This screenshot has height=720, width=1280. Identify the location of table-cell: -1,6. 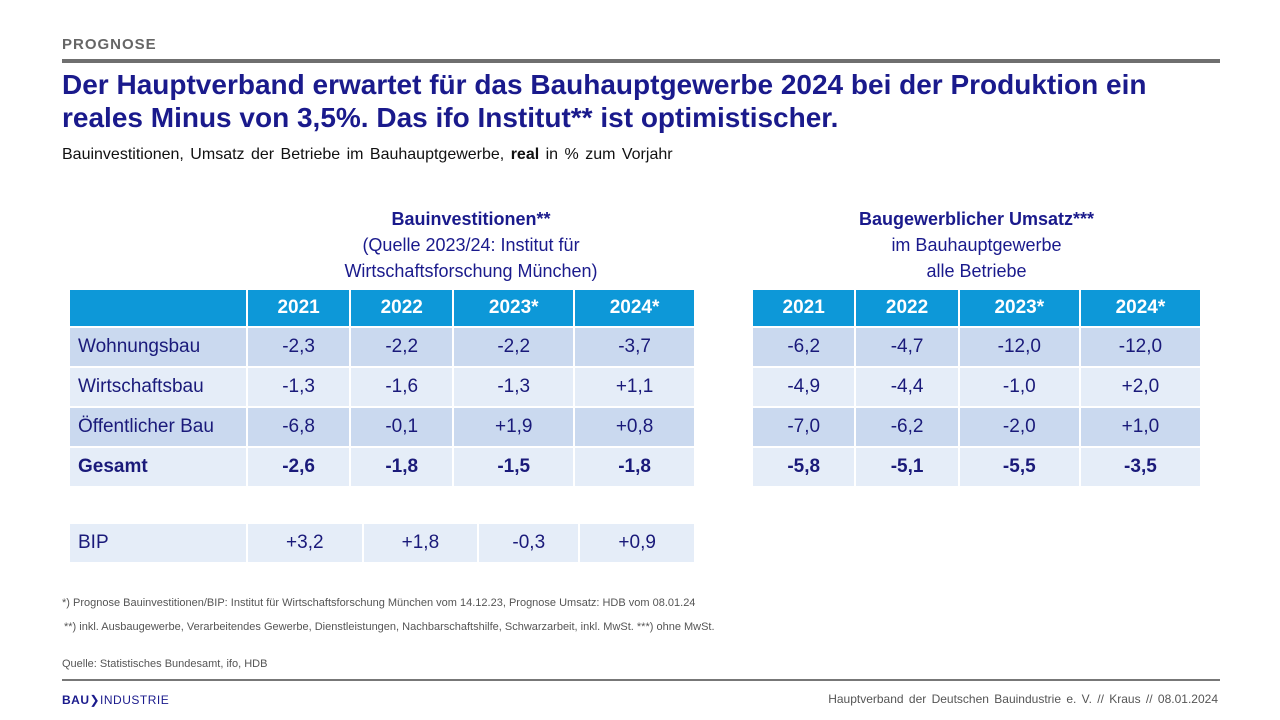
(402, 387).